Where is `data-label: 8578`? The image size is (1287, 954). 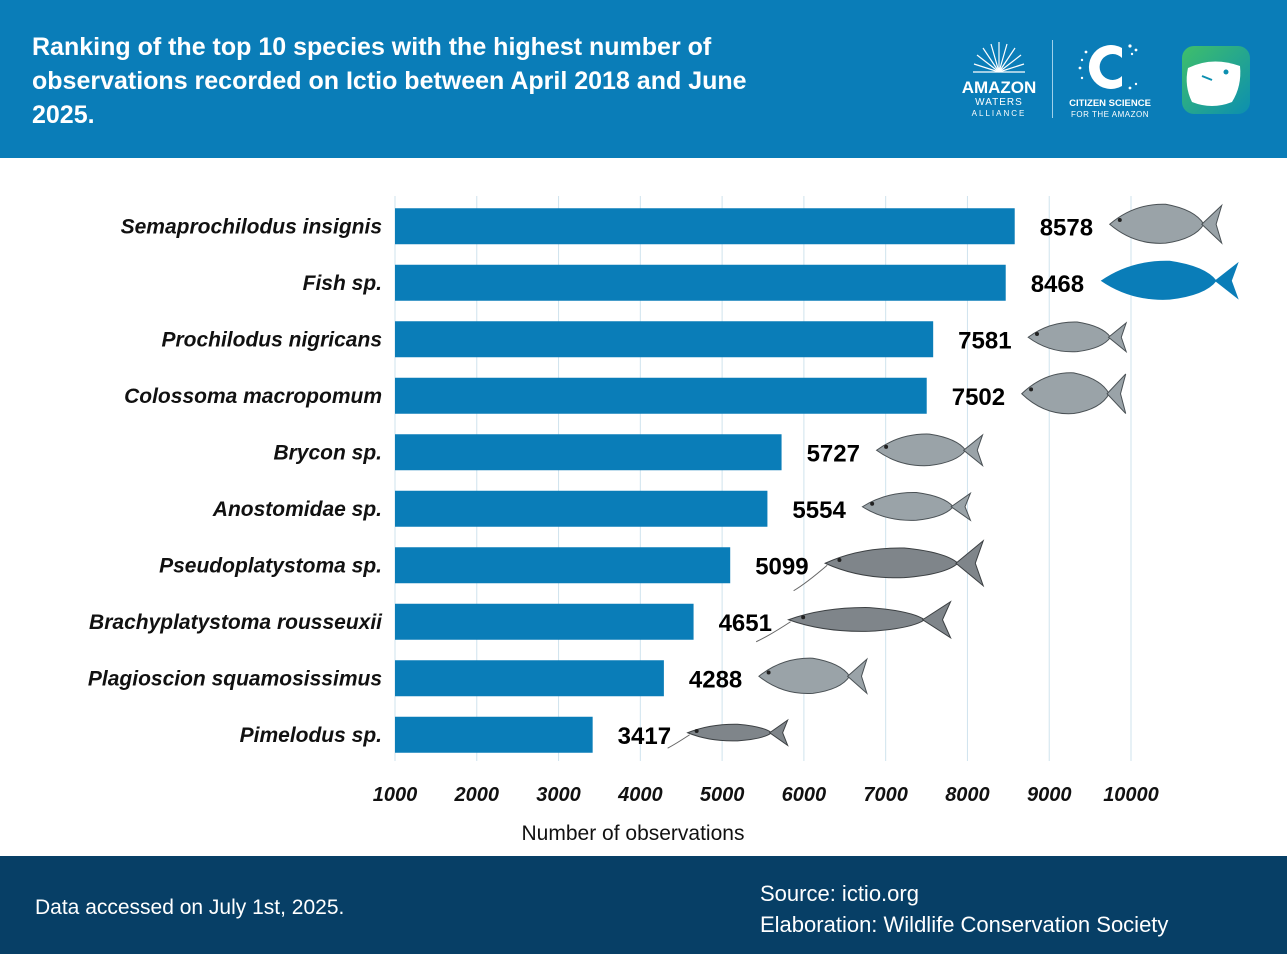 data-label: 8578 is located at coordinates (1066, 227).